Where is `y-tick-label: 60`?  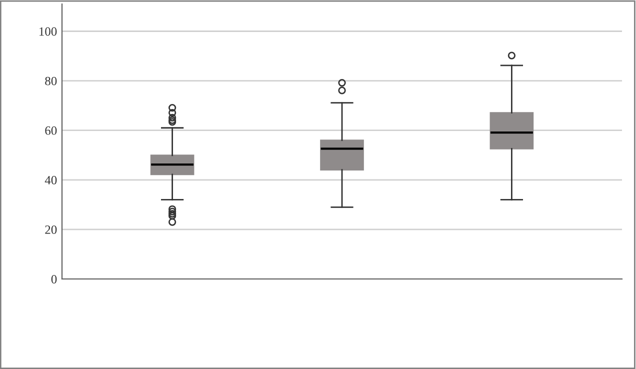 y-tick-label: 60 is located at coordinates (51, 130).